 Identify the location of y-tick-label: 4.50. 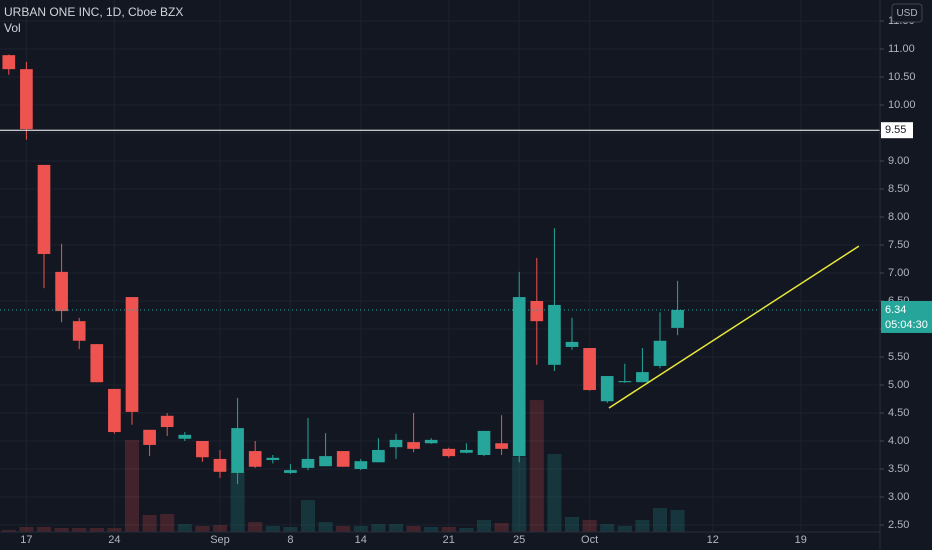
(898, 413).